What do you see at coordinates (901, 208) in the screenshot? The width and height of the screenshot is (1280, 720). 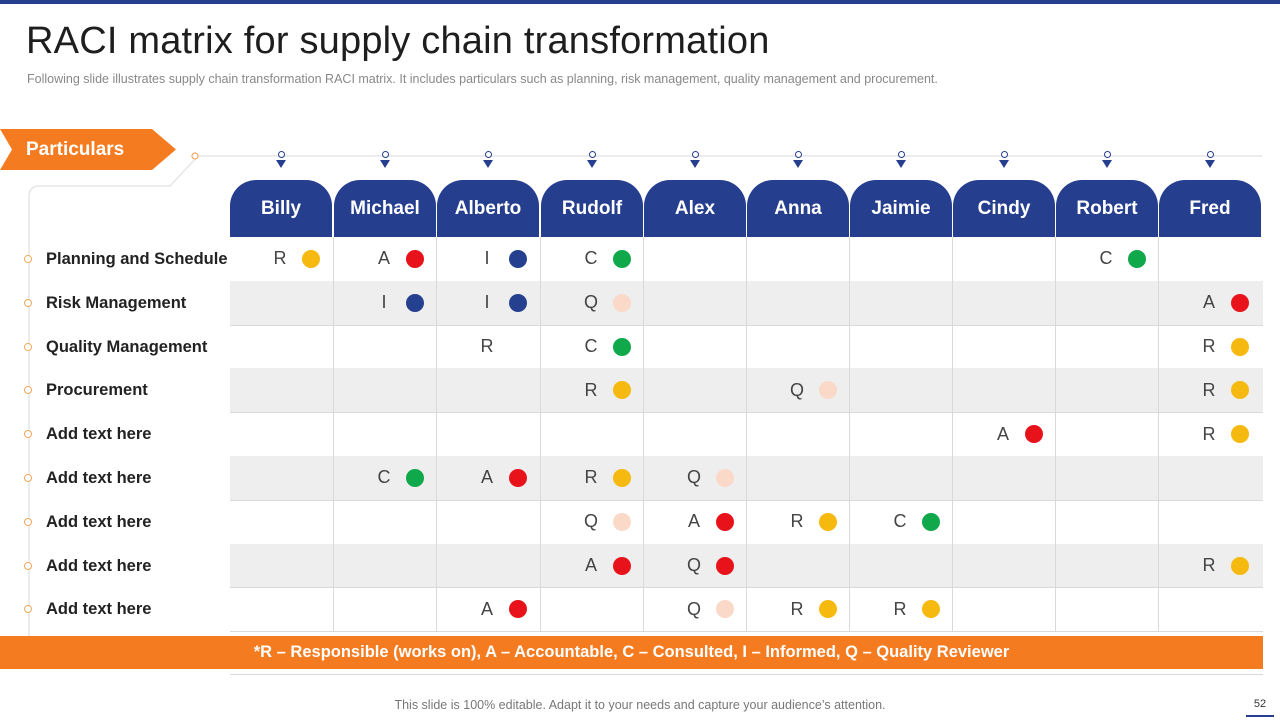 I see `column-header: Jaimie` at bounding box center [901, 208].